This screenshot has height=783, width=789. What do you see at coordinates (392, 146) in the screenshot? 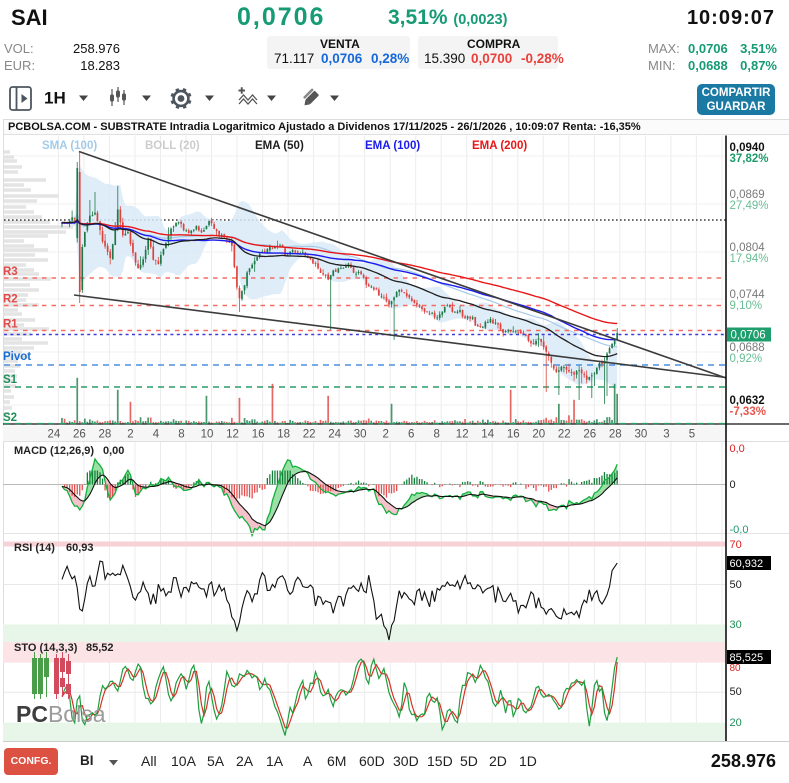
I see `svg-text: EMA (100)` at bounding box center [392, 146].